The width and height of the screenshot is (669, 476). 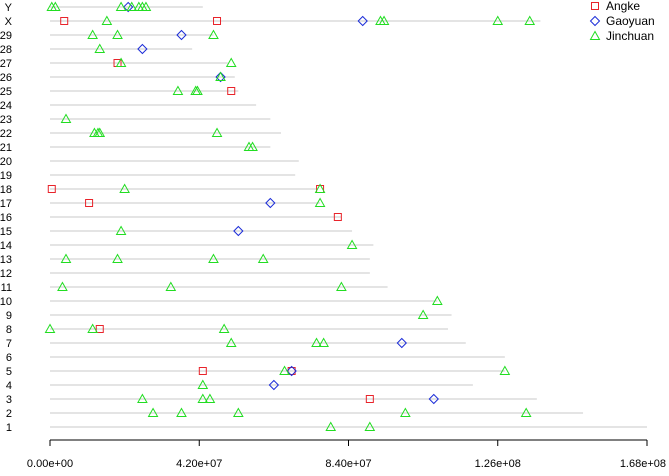 What do you see at coordinates (6, 274) in the screenshot?
I see `y-tick-label-12: 12` at bounding box center [6, 274].